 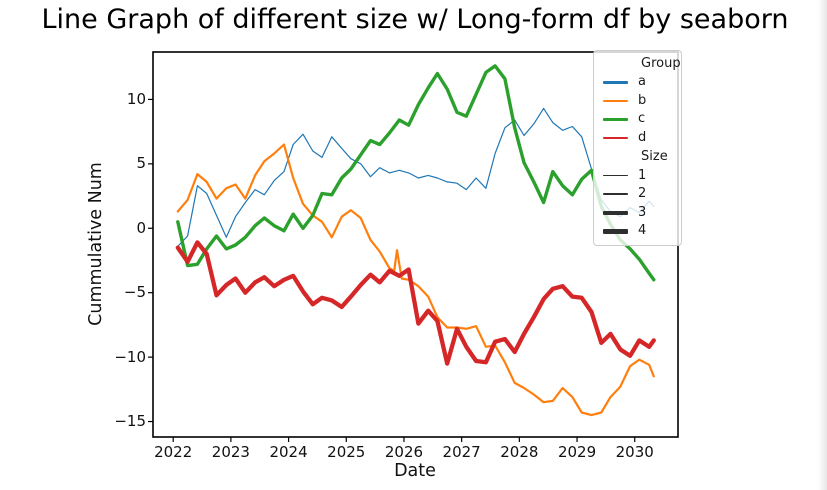 I want to click on legend-item-size-2: 2, so click(x=640, y=194).